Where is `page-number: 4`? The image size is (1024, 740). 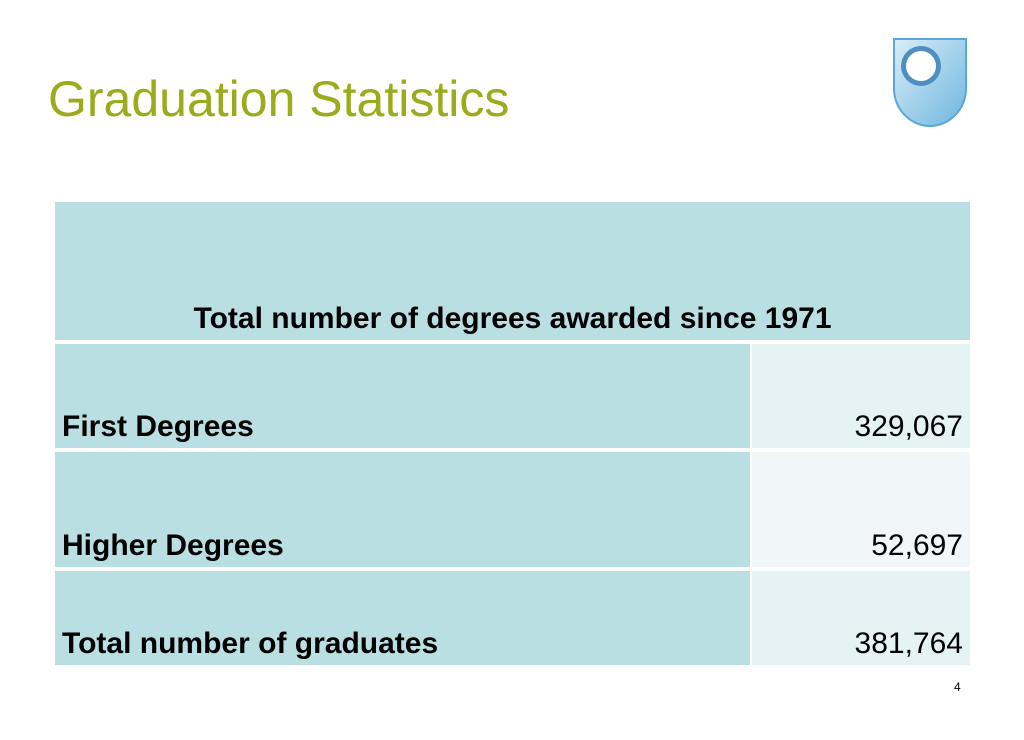
page-number: 4 is located at coordinates (957, 687).